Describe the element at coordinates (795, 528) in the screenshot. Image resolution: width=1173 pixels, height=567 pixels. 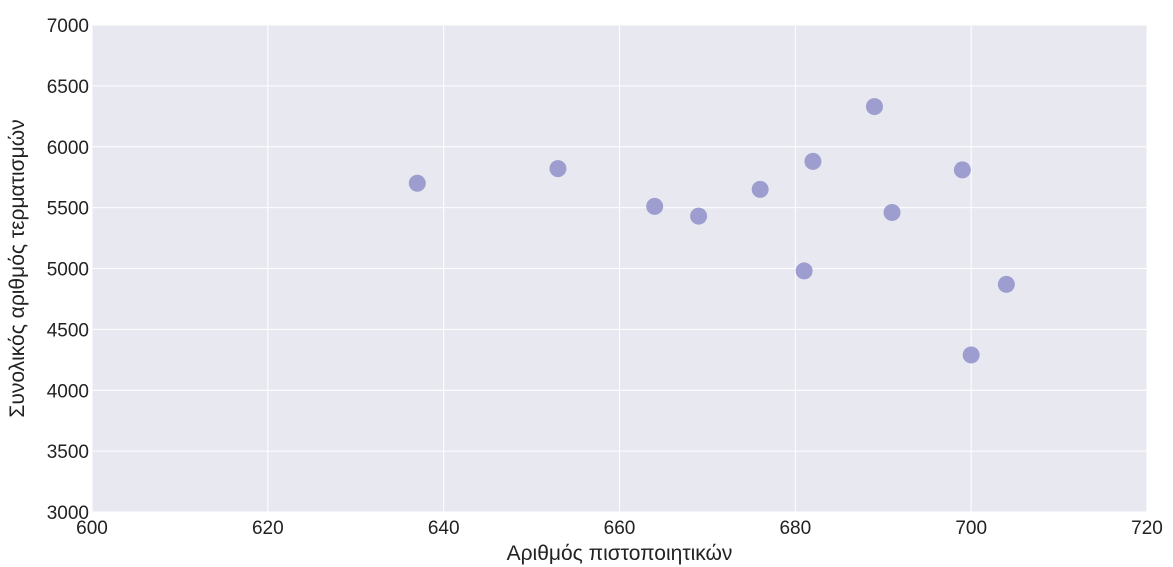
I see `x-tick-label: 680` at that location.